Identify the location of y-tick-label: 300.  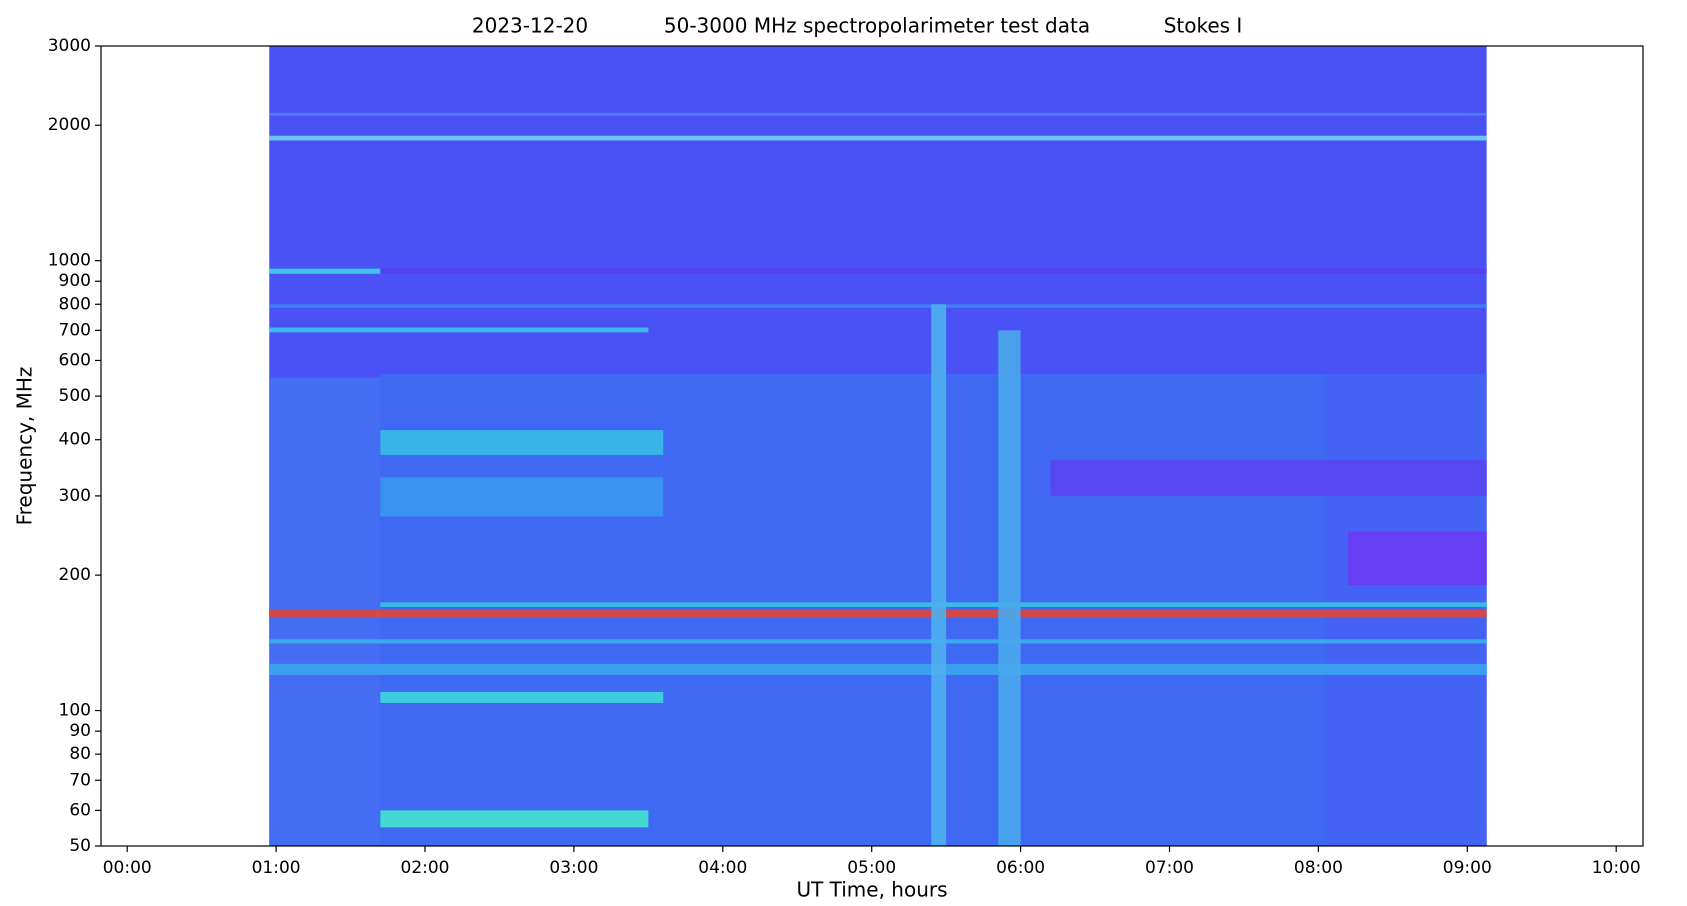
(75, 496).